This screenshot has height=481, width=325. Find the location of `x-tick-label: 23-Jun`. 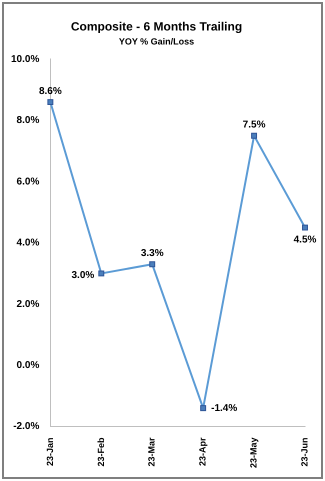

x-tick-label: 23-Jun is located at coordinates (304, 451).